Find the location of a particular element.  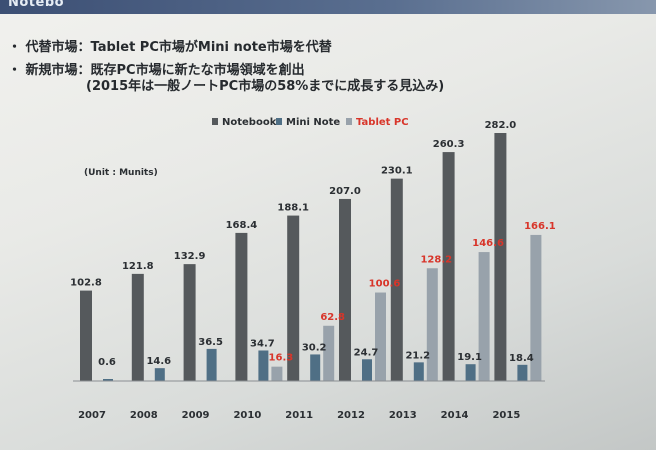

bullet-new-market: ・ 新規市場：既存PC市場に新たな市場領域を創出 is located at coordinates (156, 70).